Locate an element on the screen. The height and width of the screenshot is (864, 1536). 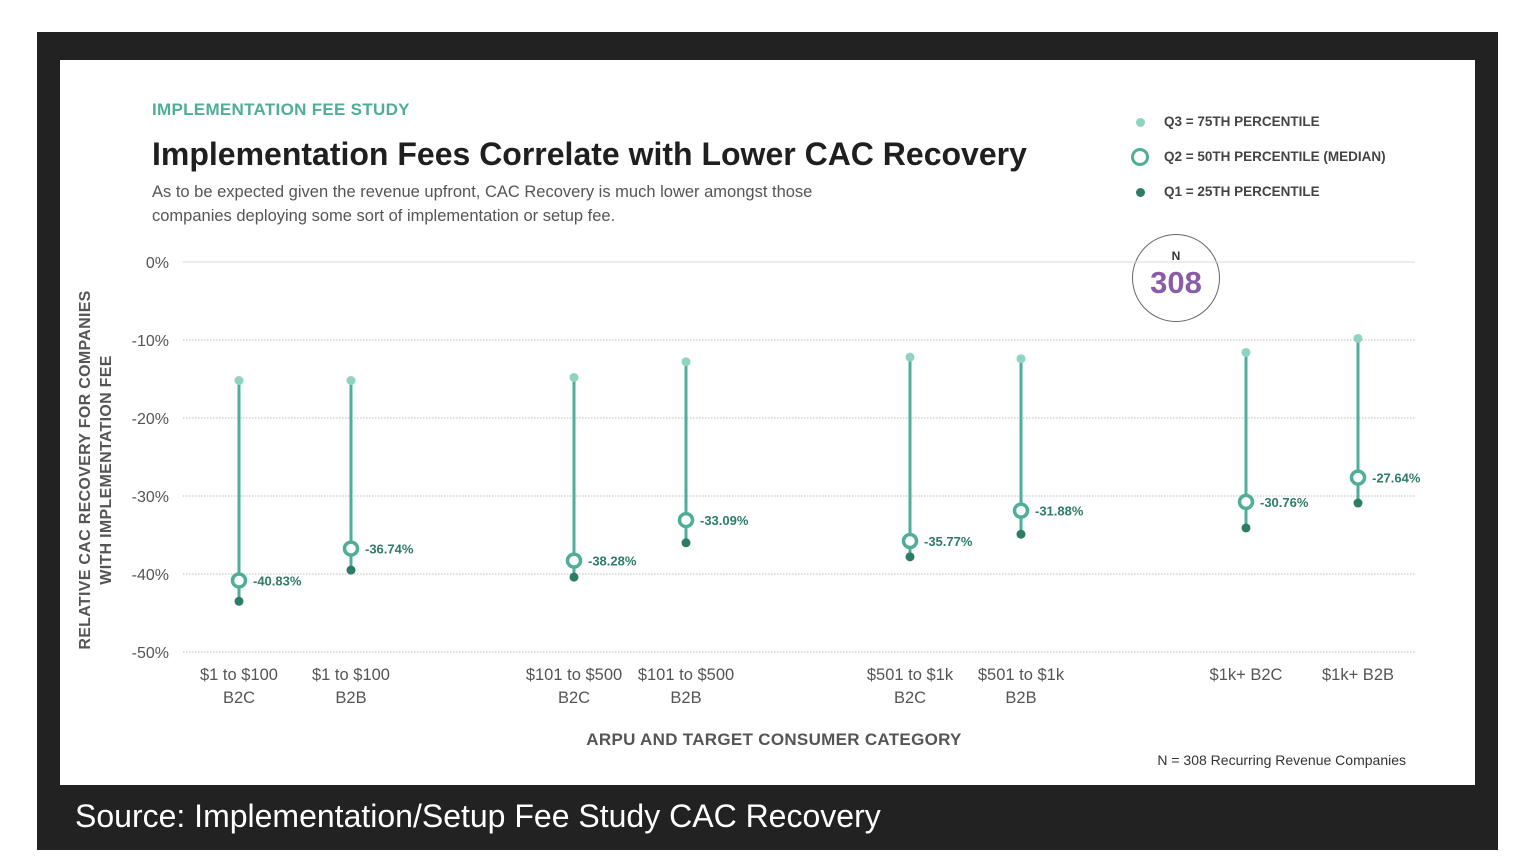
q1-marker-icon is located at coordinates (1140, 192).